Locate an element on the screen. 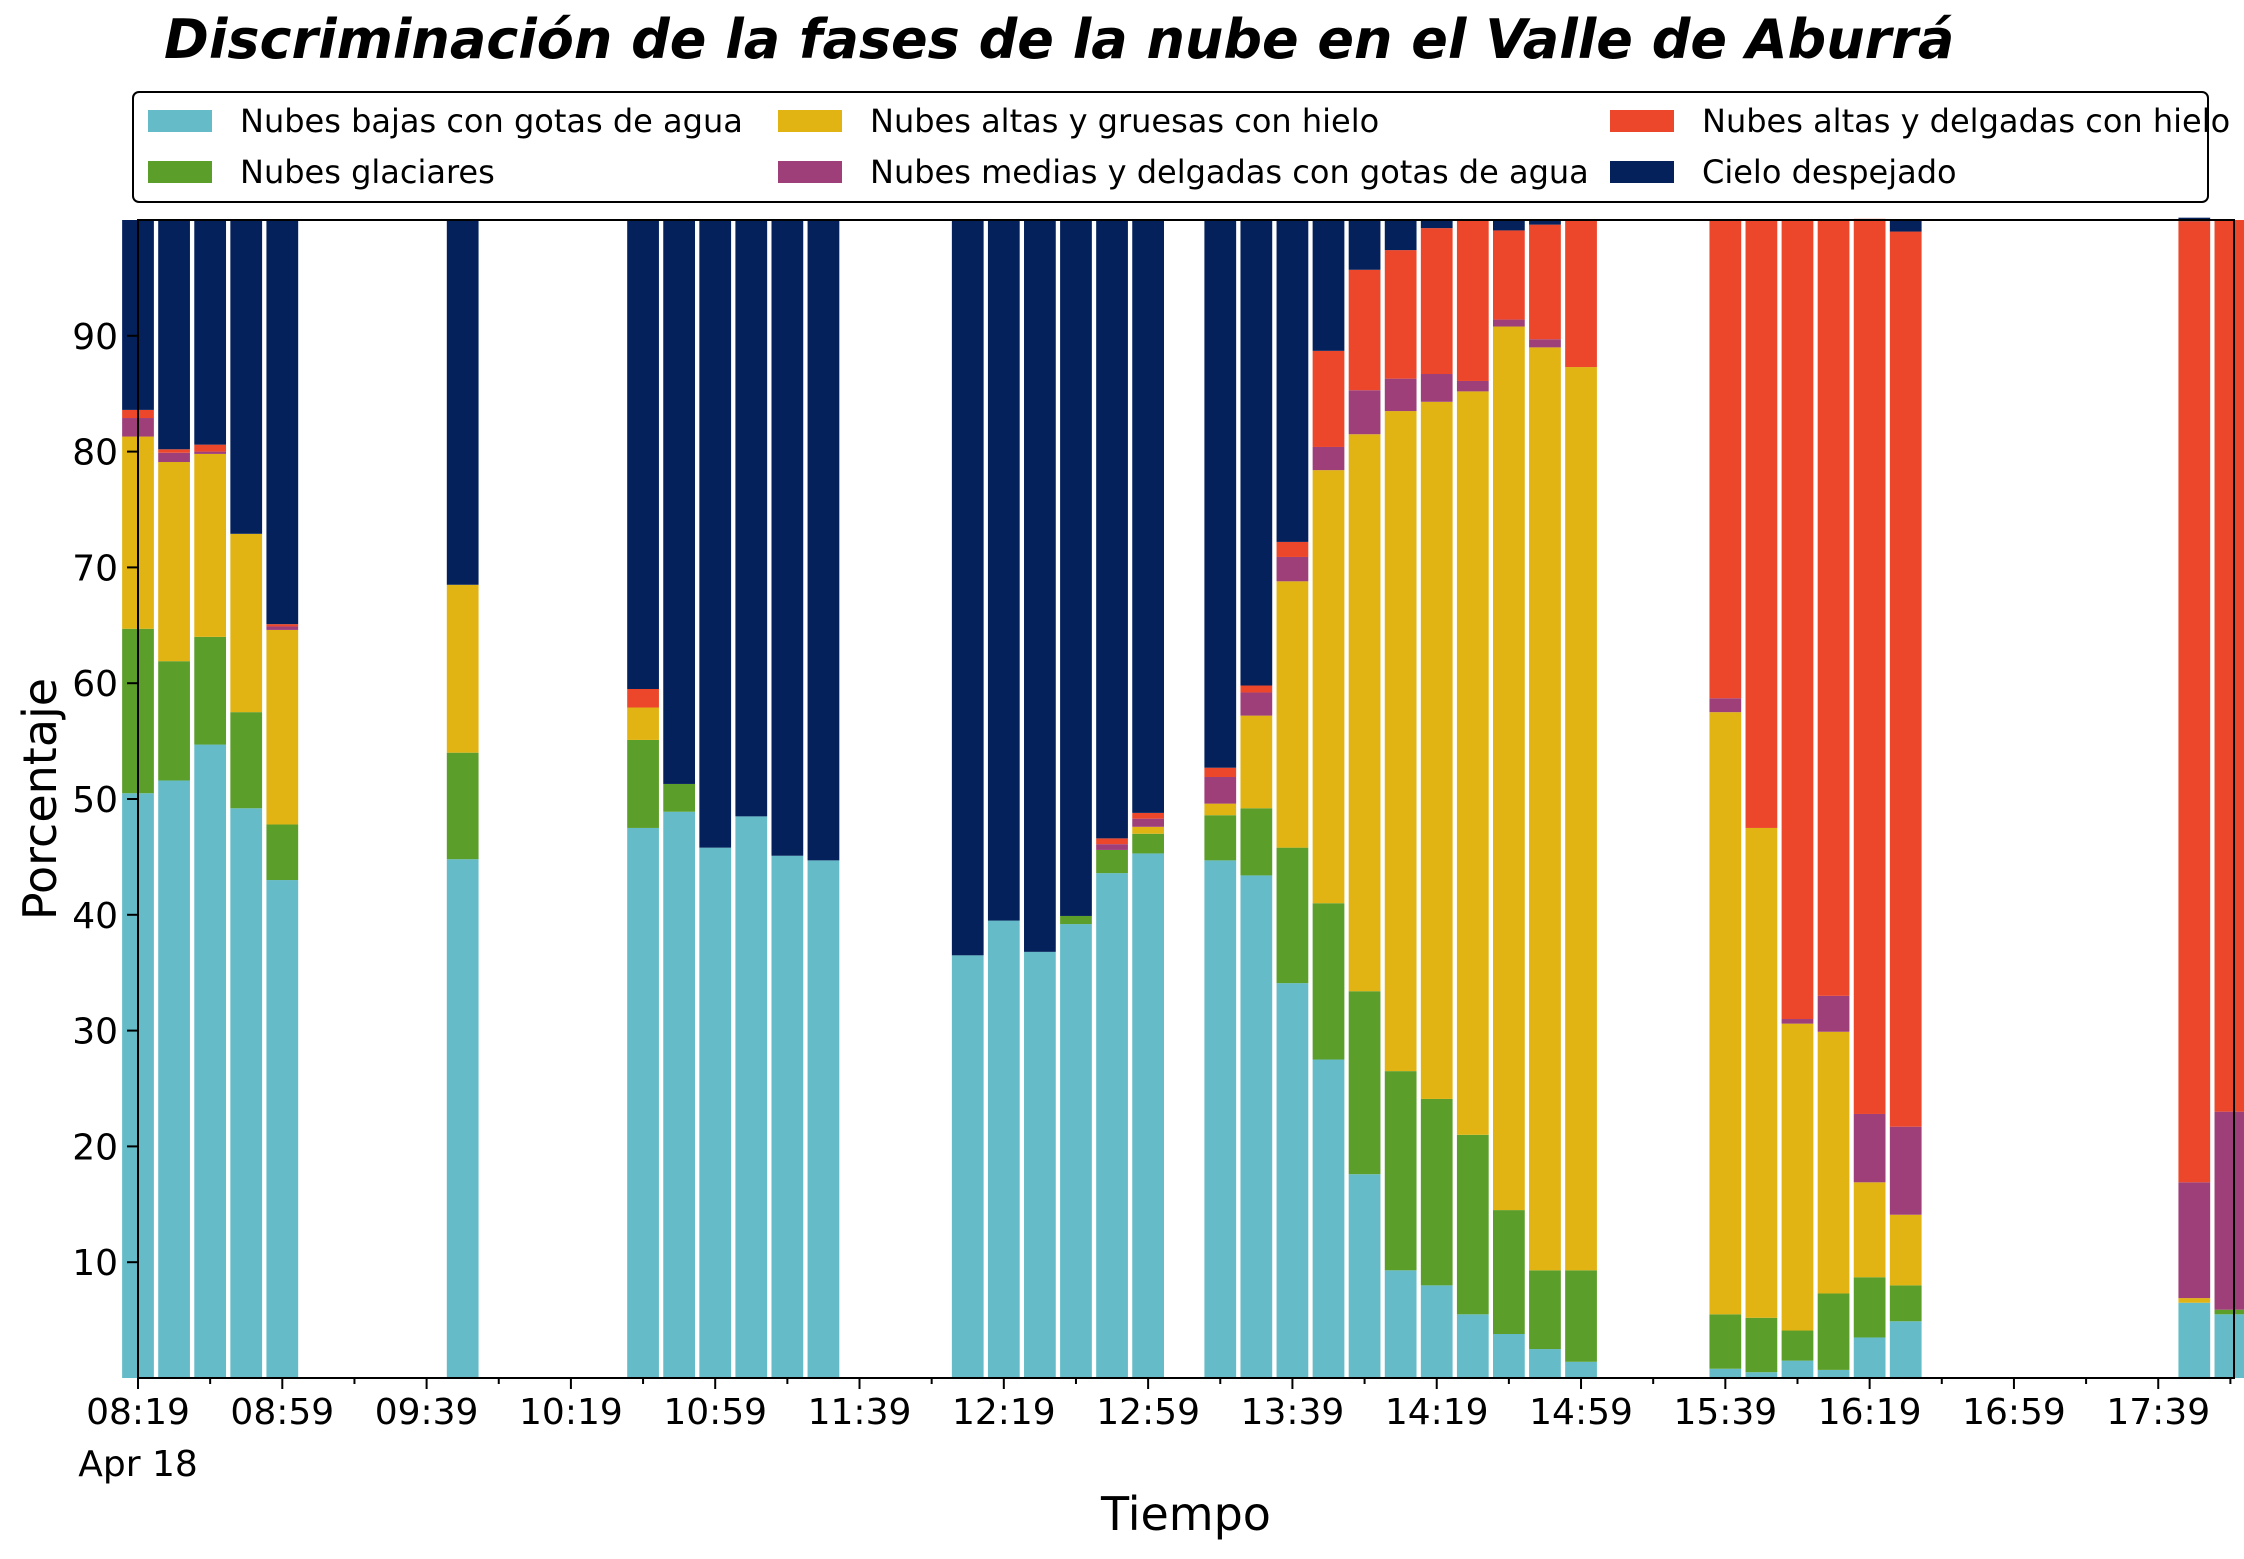  y-tick-label: 30 is located at coordinates (95, 1032).